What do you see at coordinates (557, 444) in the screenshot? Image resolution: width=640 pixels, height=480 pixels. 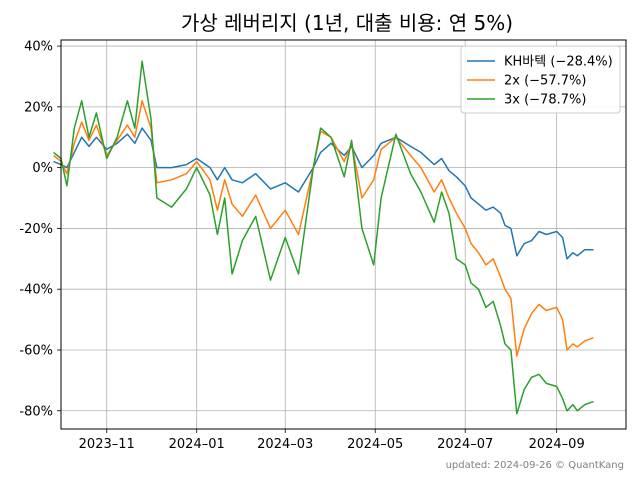 I see `x-tick-label: 2024–09` at bounding box center [557, 444].